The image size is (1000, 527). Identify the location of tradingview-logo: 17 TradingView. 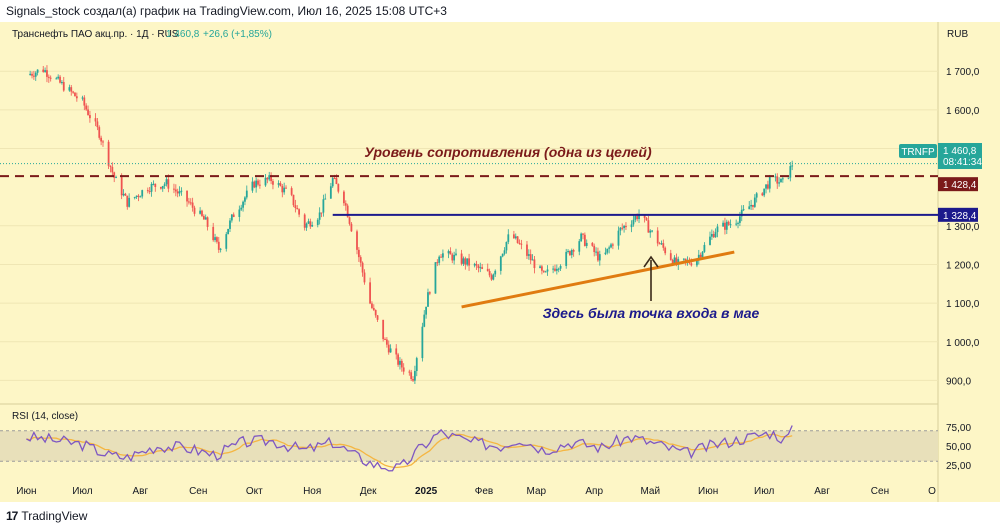
(46, 516).